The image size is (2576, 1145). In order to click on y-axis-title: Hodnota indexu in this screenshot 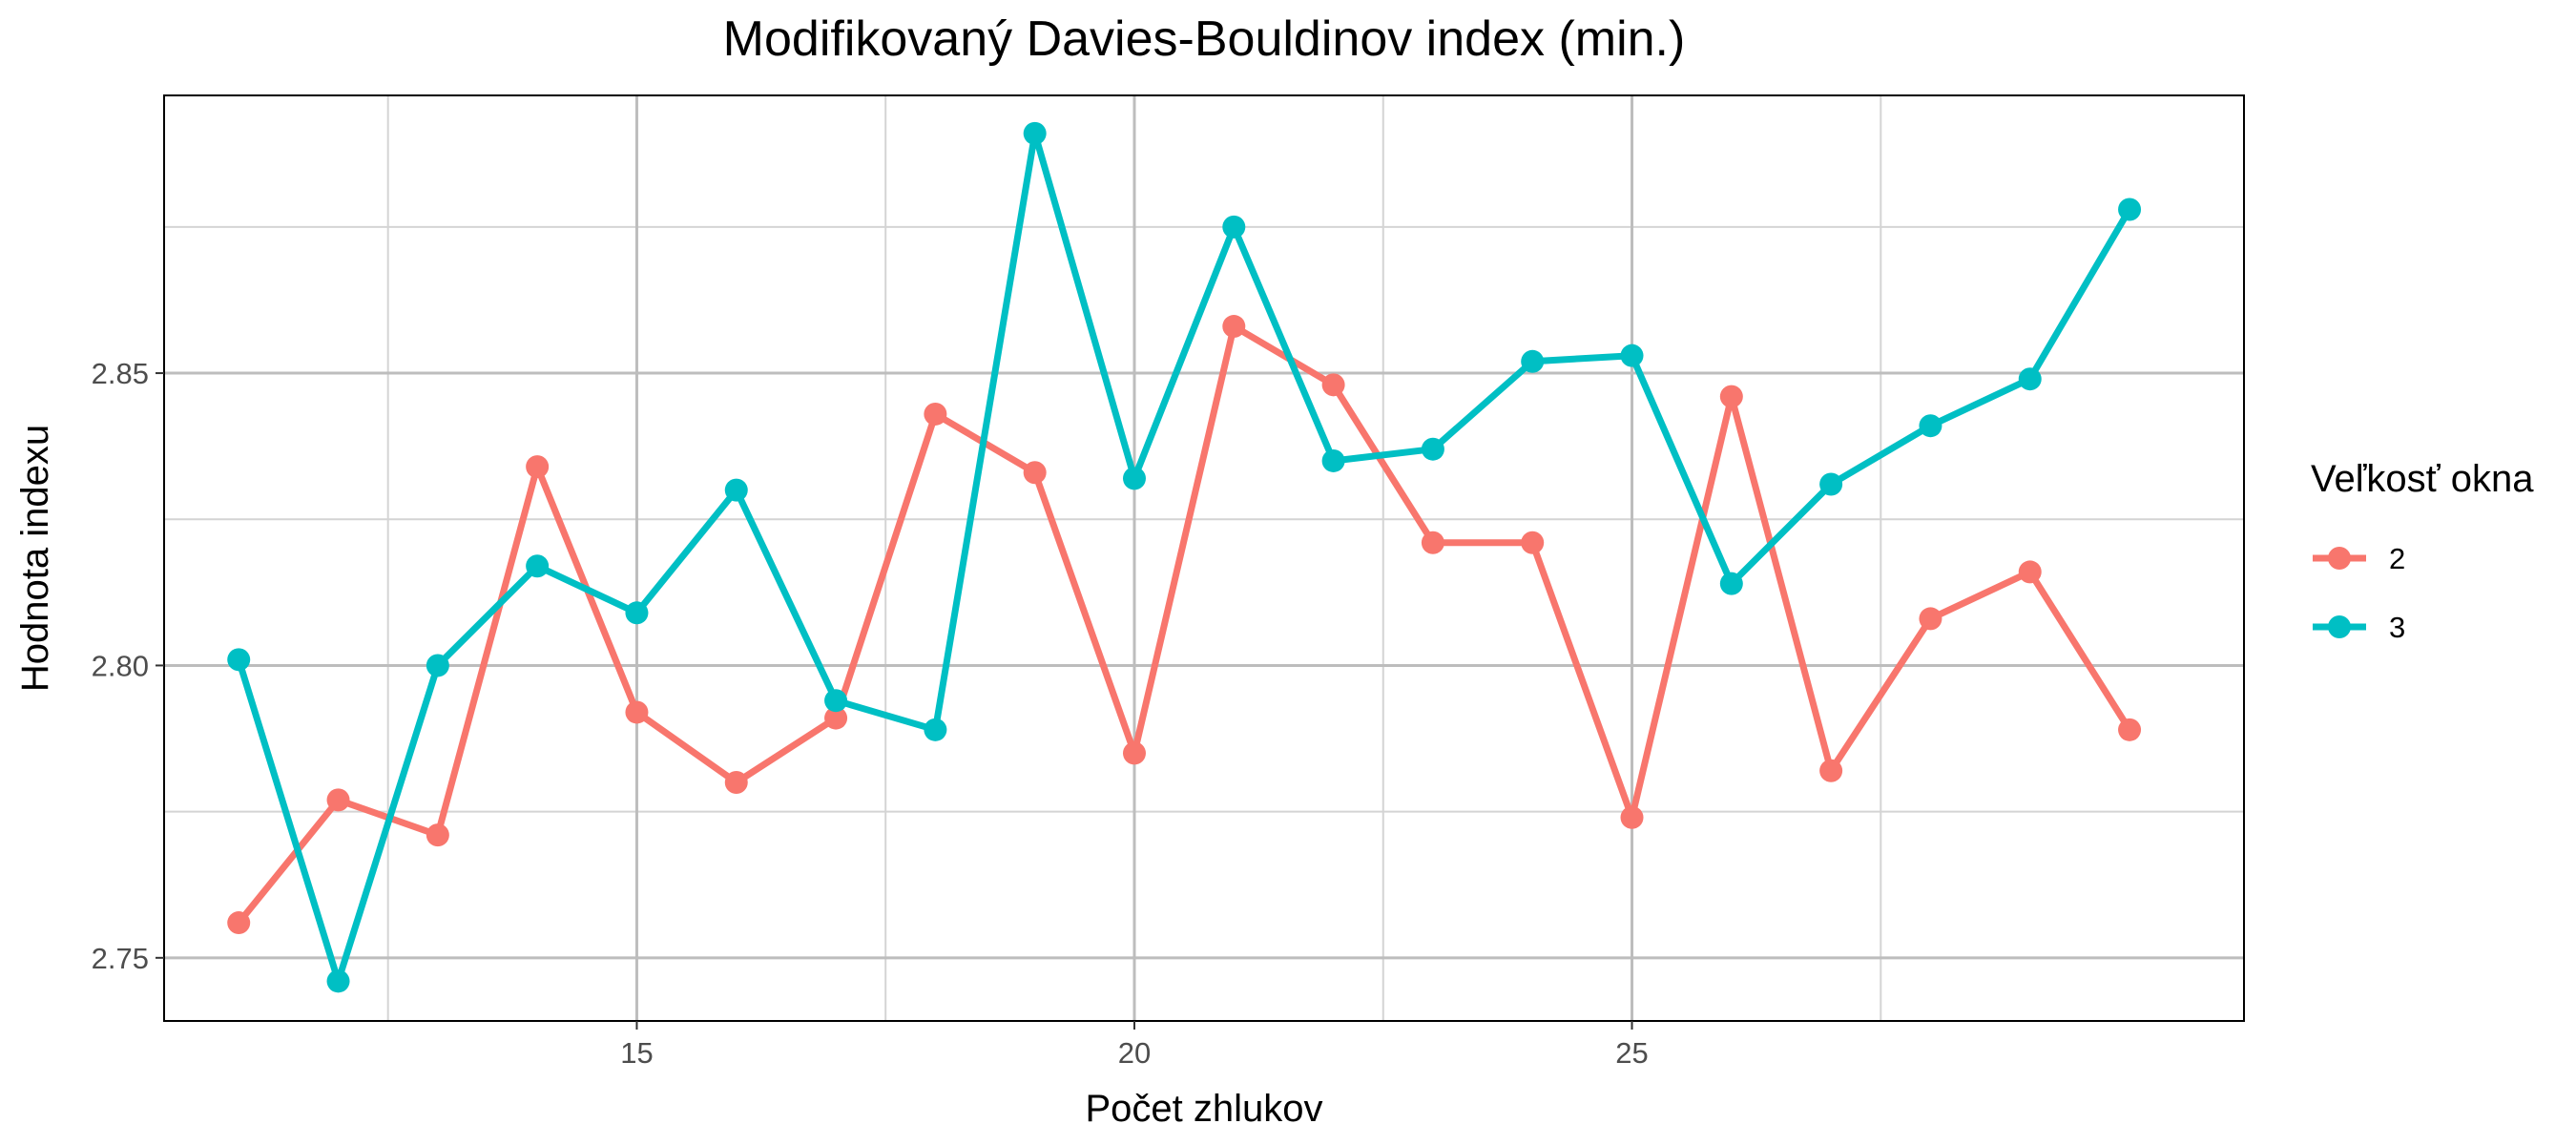, I will do `click(35, 559)`.